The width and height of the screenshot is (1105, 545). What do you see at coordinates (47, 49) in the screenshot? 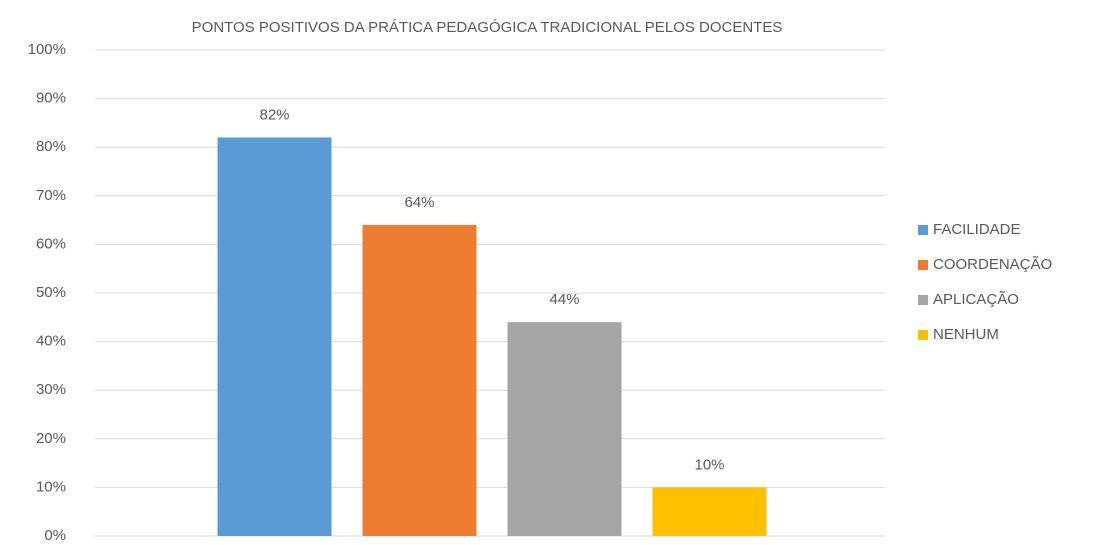
I see `y-tick-label: 100%` at bounding box center [47, 49].